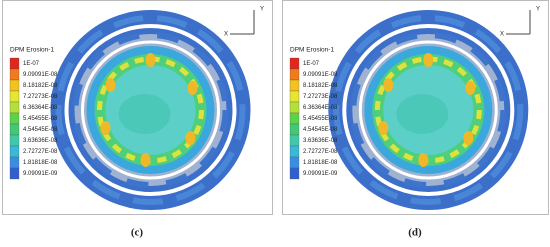 This screenshot has width=550, height=247. Describe the element at coordinates (415, 233) in the screenshot. I see `caption: (d)` at that location.